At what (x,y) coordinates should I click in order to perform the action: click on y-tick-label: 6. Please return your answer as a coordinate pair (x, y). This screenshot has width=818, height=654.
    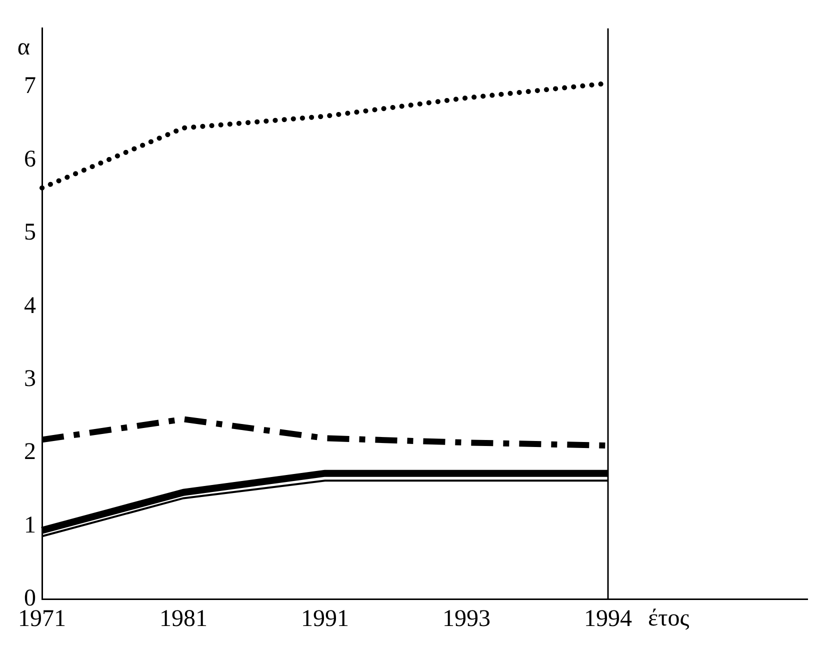
    Looking at the image, I should click on (30, 159).